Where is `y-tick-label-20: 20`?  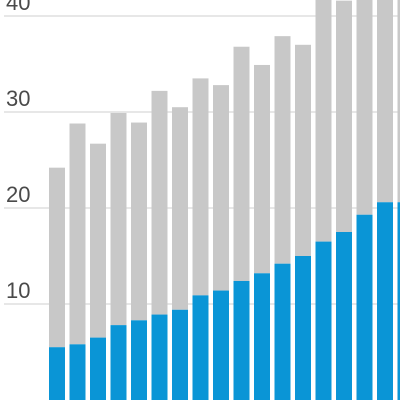 y-tick-label-20: 20 is located at coordinates (18, 194).